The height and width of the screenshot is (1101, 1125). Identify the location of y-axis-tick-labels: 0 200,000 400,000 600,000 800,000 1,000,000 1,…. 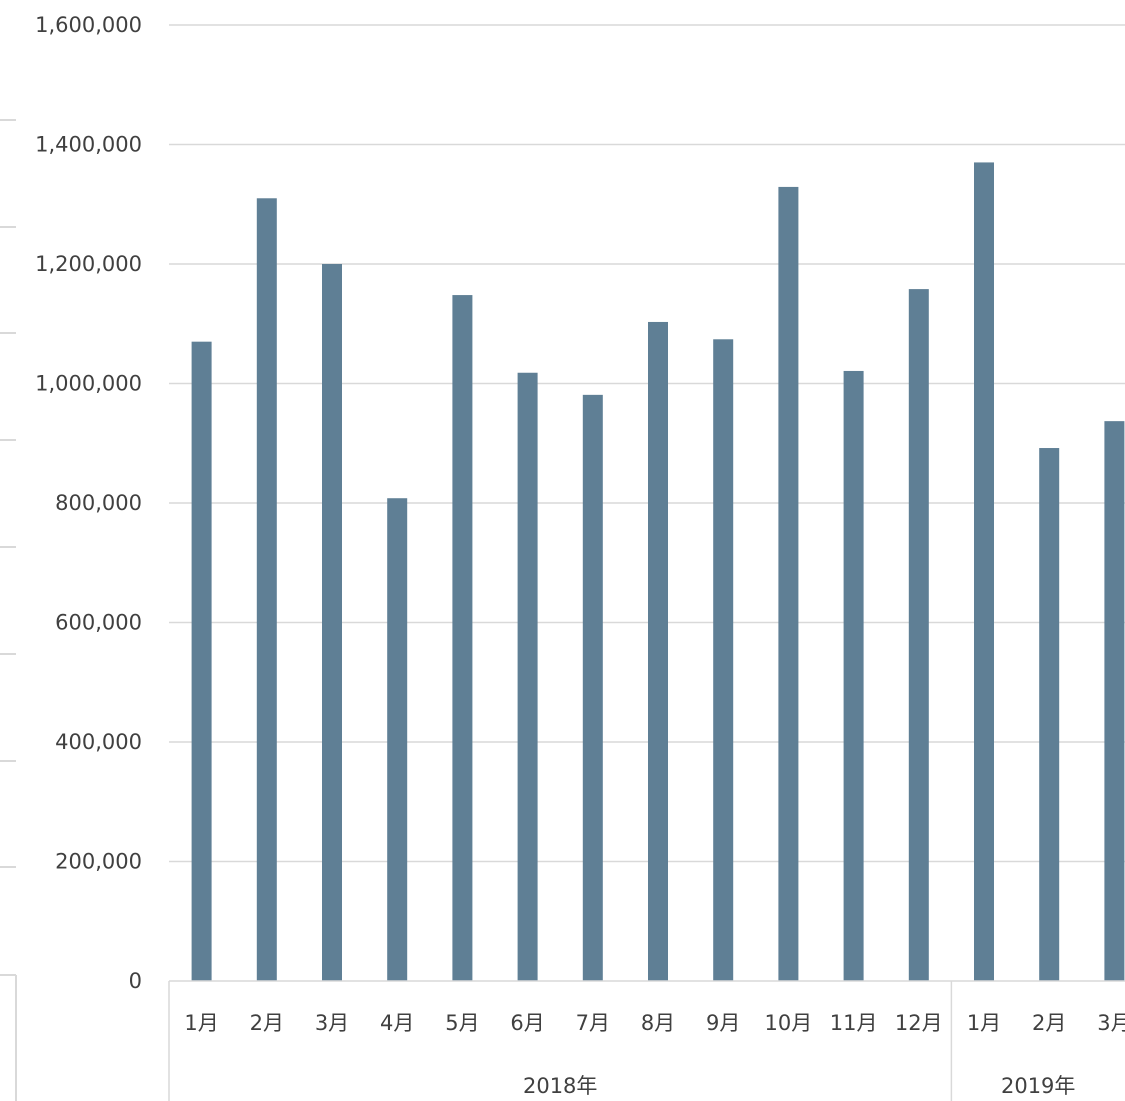
(88, 503).